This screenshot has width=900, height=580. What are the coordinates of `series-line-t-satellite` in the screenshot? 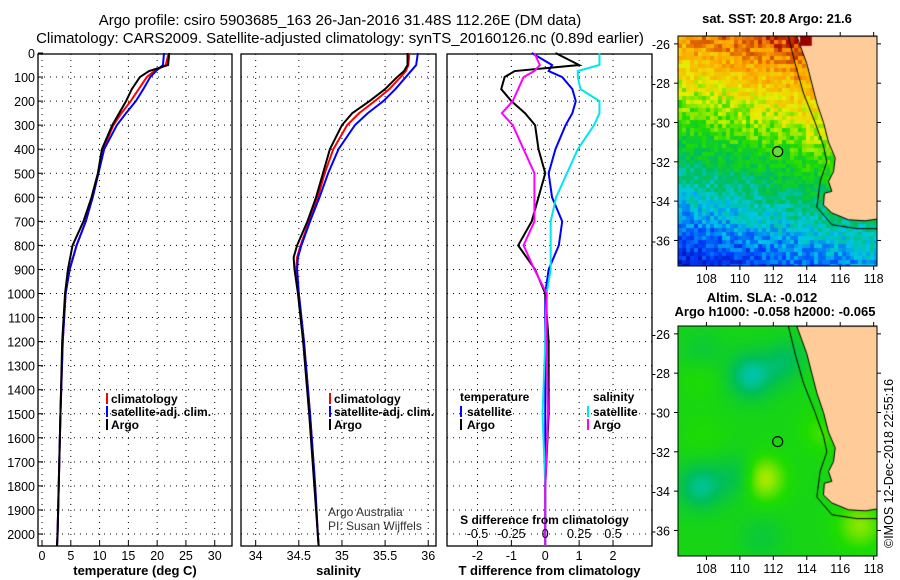 It's located at (554, 299).